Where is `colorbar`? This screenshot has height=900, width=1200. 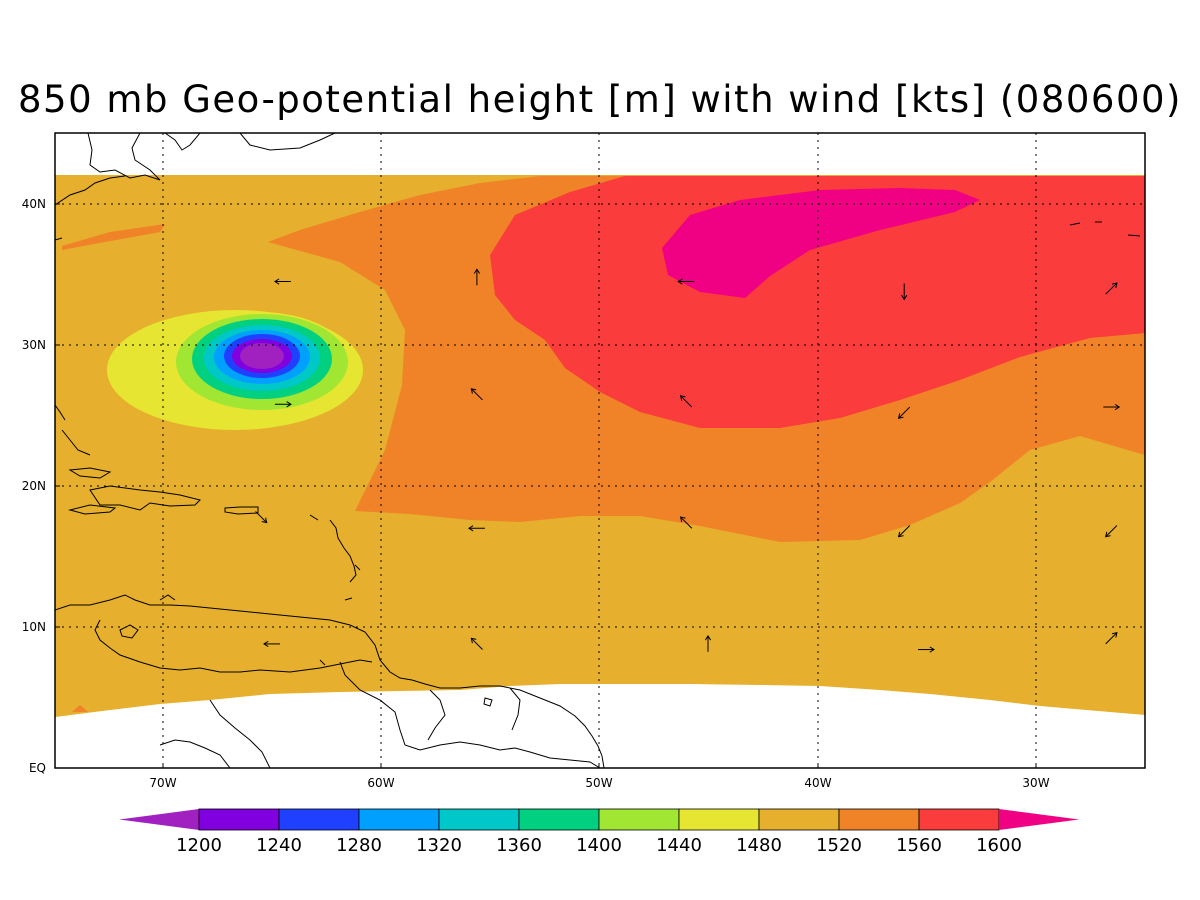 colorbar is located at coordinates (599, 819).